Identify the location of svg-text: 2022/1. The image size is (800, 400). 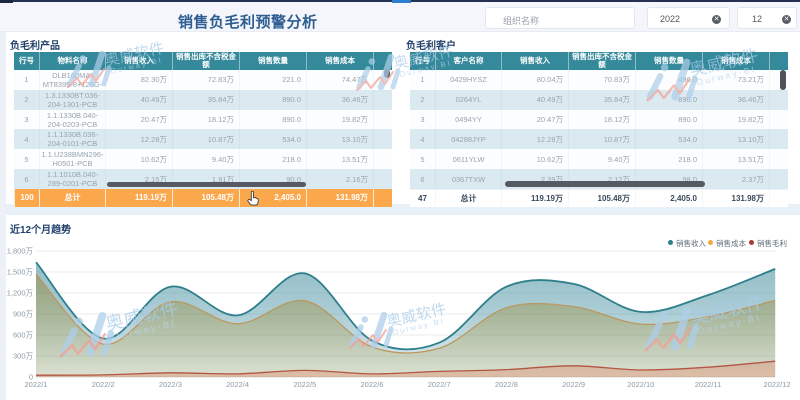
(36, 384).